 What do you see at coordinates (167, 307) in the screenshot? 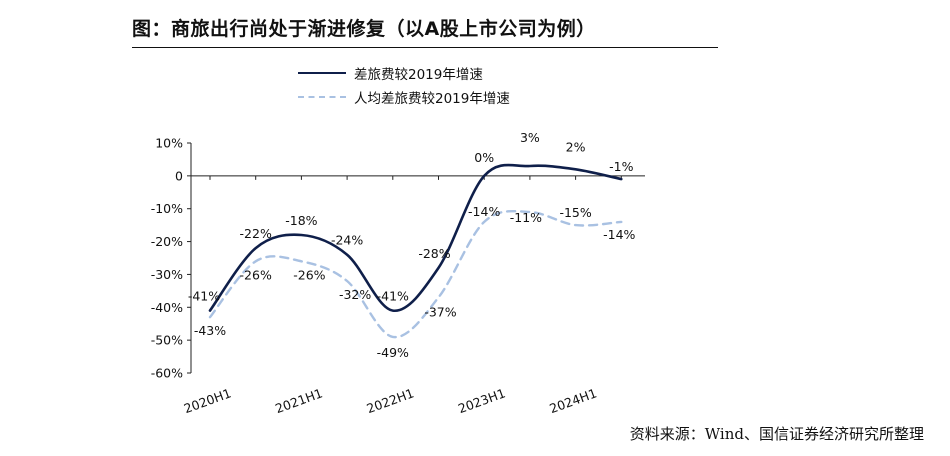
I see `y-tick-label: -40%` at bounding box center [167, 307].